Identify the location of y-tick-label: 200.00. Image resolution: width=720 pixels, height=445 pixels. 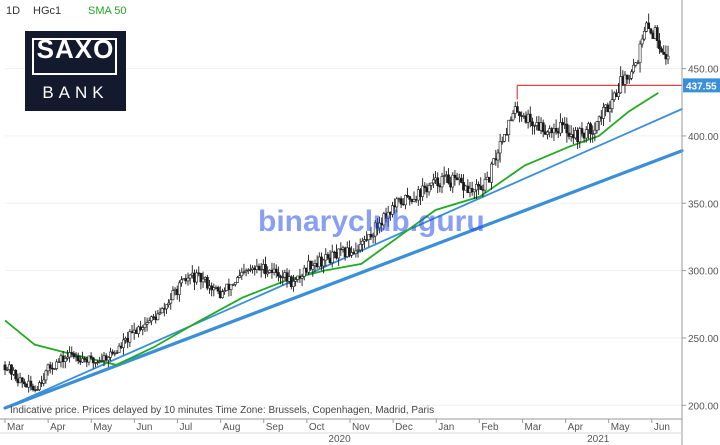
(703, 406).